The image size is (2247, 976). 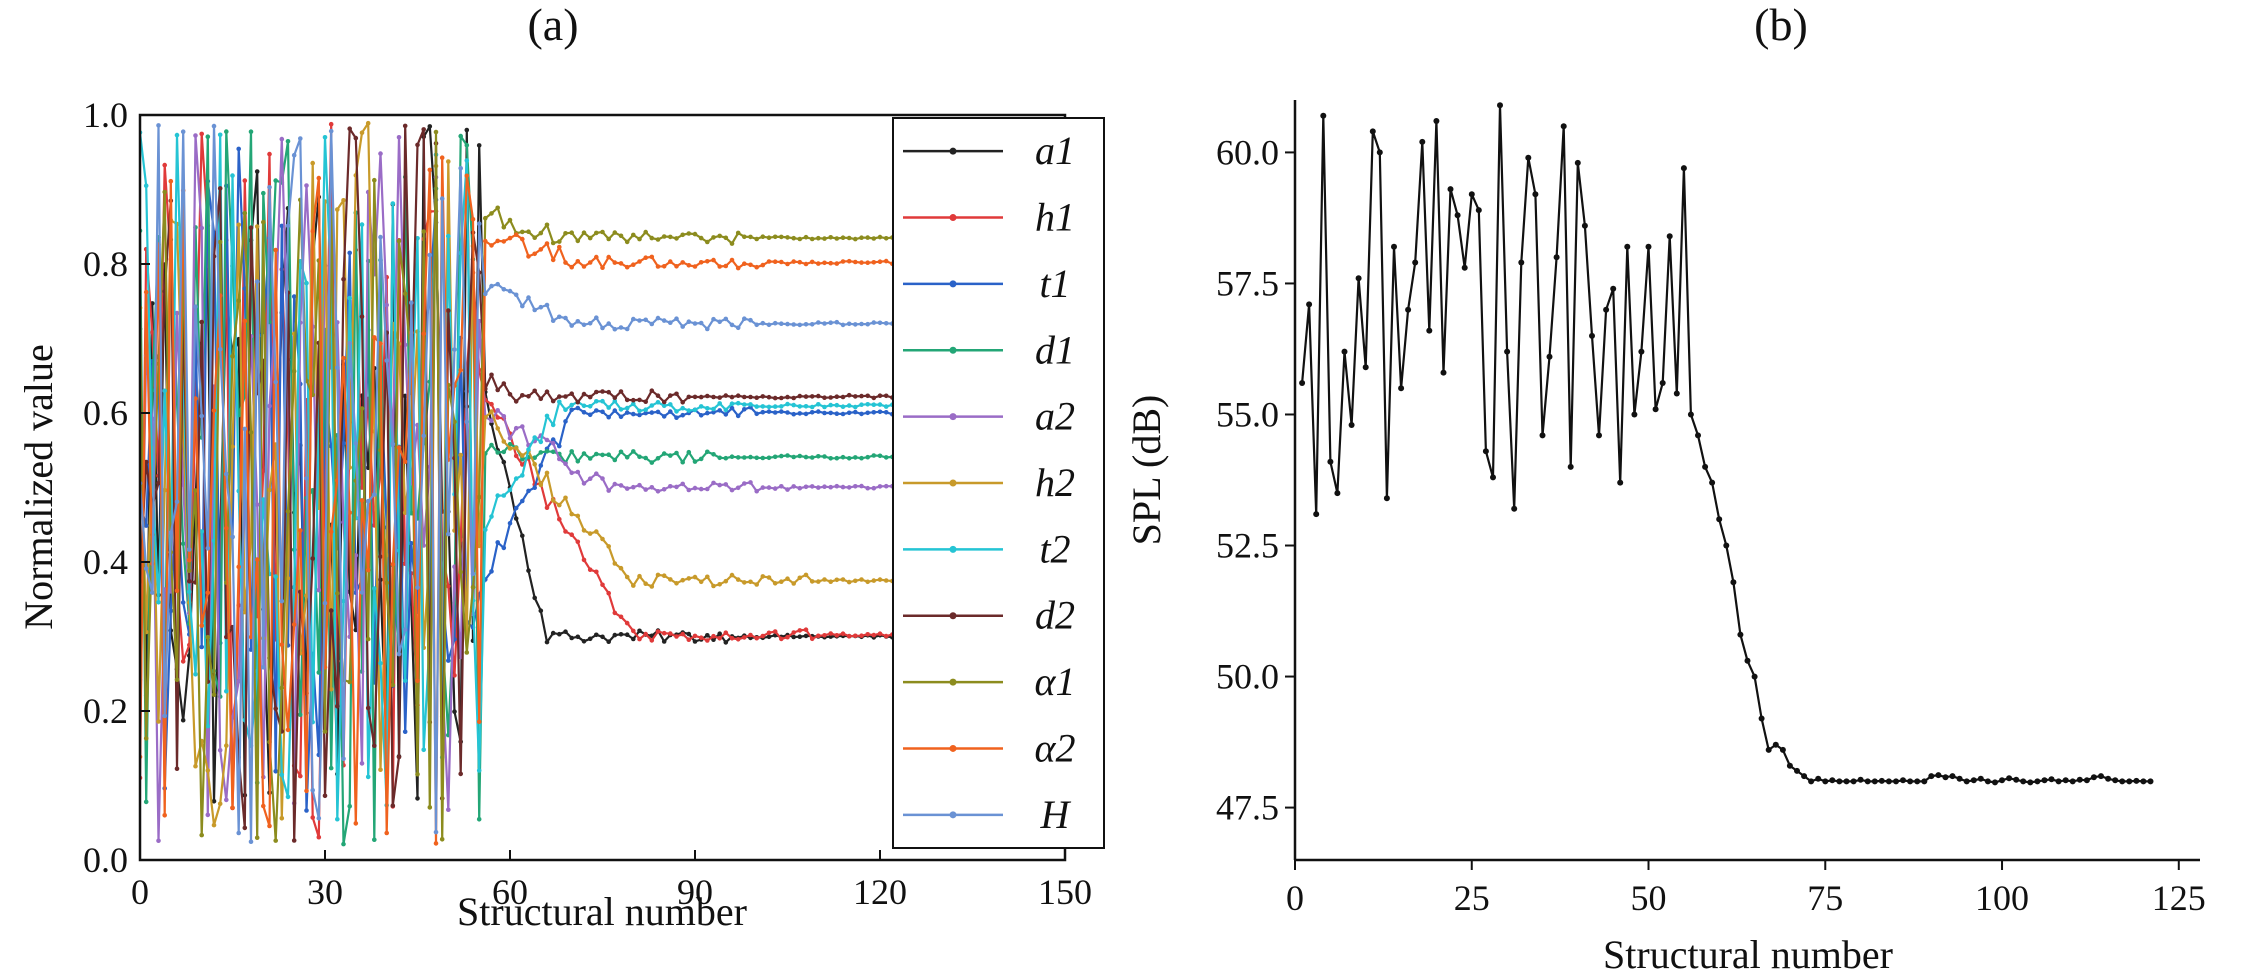 I want to click on legend-entry: α1, so click(x=989, y=681).